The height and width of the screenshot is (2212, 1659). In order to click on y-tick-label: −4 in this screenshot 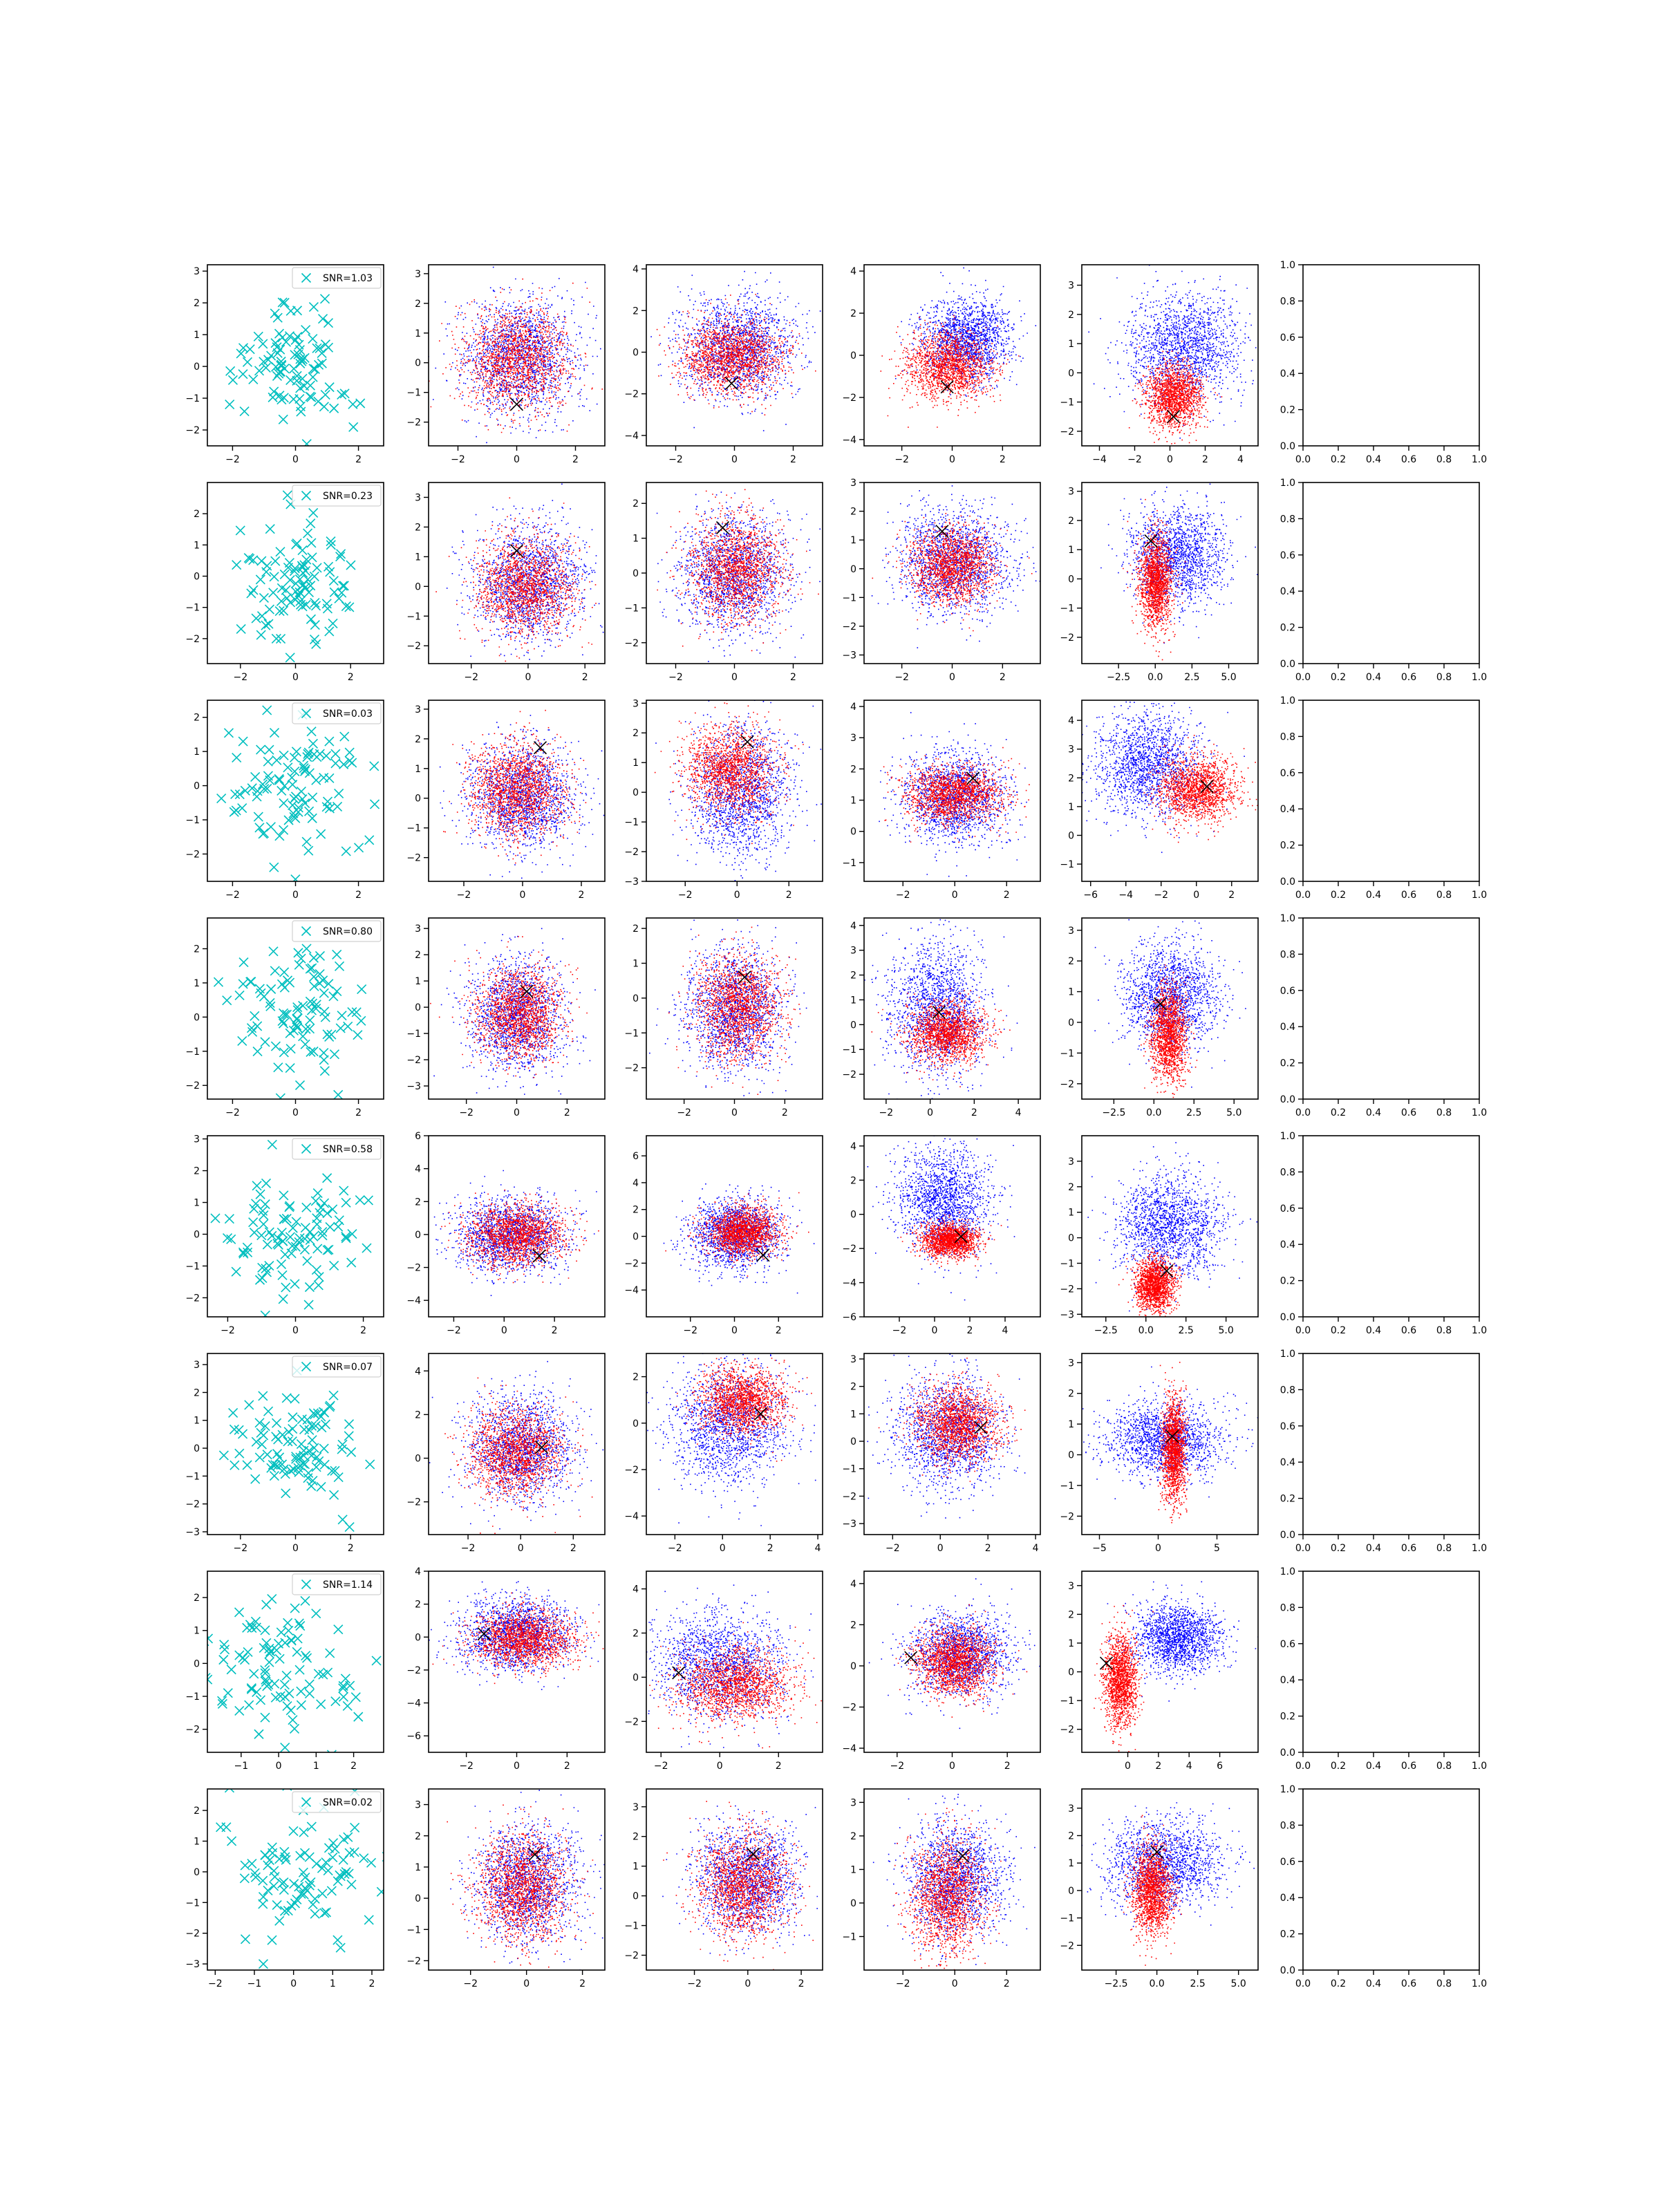, I will do `click(849, 1748)`.